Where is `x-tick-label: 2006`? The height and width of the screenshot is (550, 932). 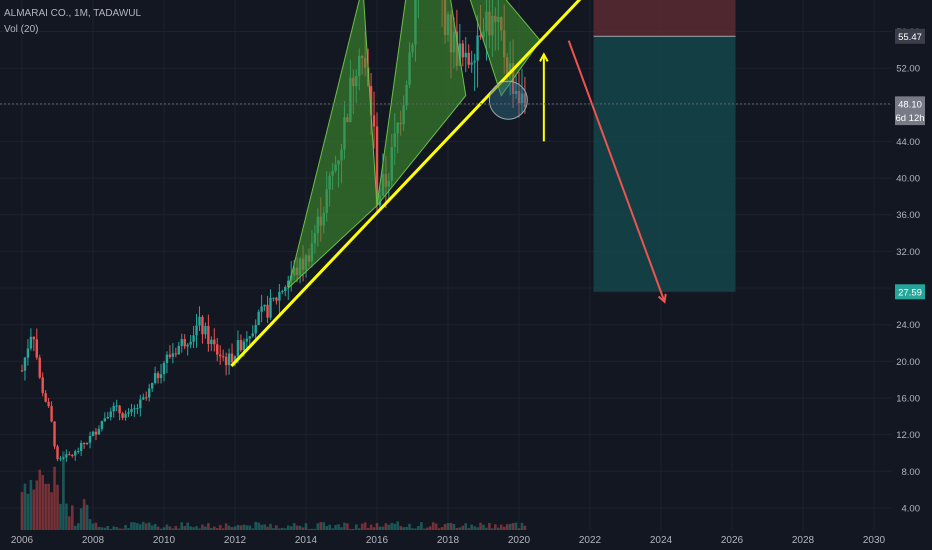
x-tick-label: 2006 is located at coordinates (22, 540).